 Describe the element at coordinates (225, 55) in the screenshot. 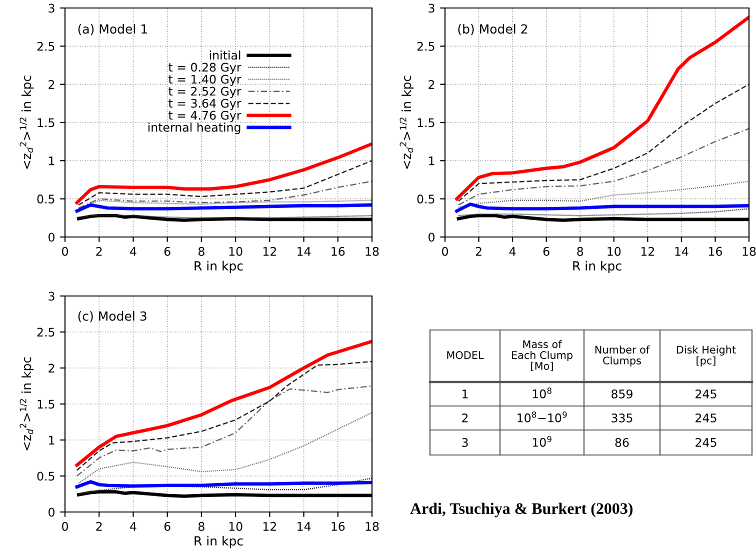

I see `legend-label: initial` at that location.